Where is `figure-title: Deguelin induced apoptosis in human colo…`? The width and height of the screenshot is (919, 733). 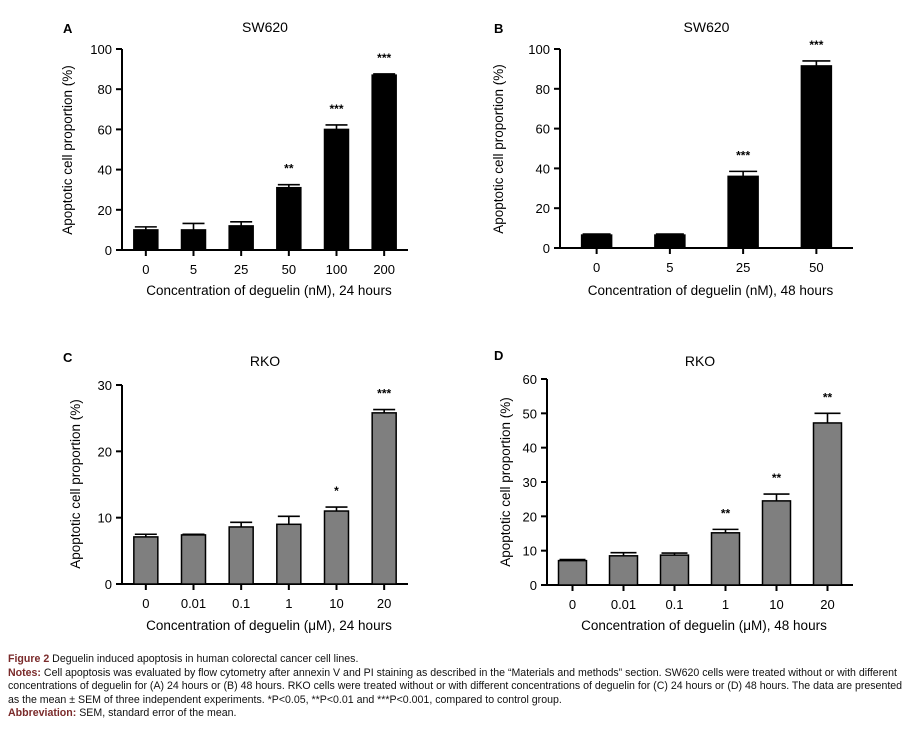 figure-title: Deguelin induced apoptosis in human colo… is located at coordinates (205, 659).